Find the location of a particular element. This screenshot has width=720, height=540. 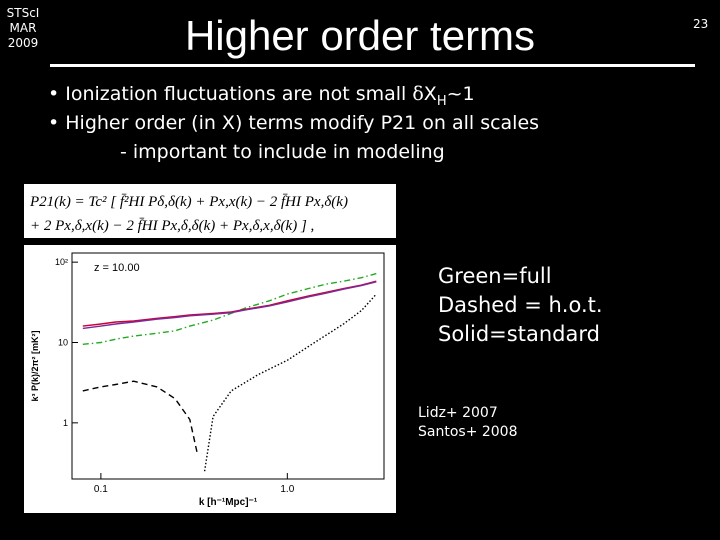

bullet-text: • Ionization fluctuations are not small is located at coordinates (230, 94).